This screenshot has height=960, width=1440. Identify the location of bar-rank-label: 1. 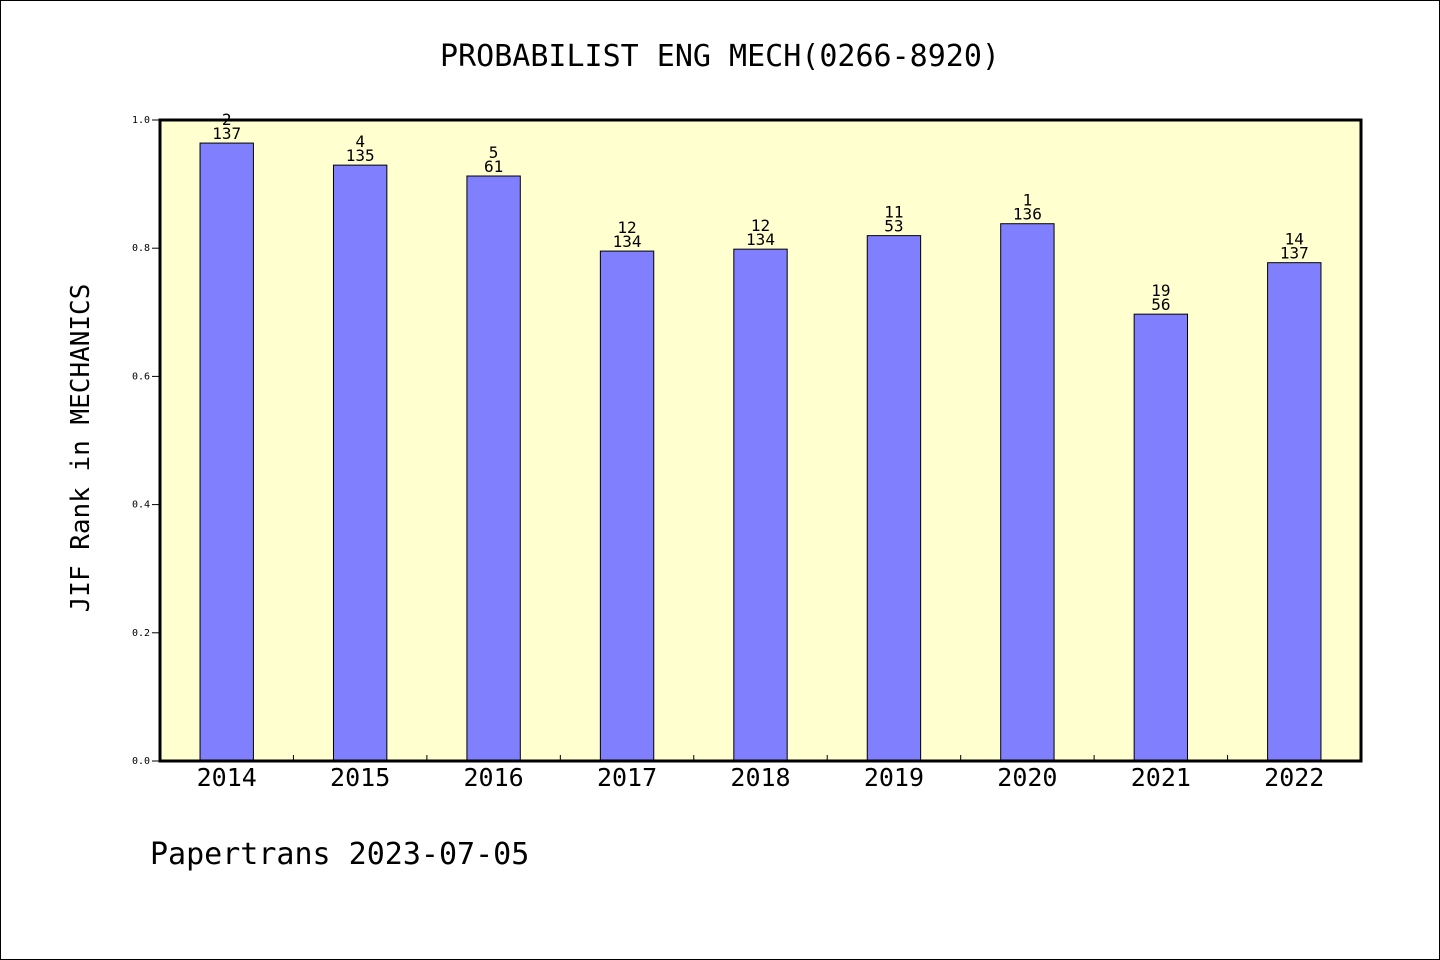
(1028, 200).